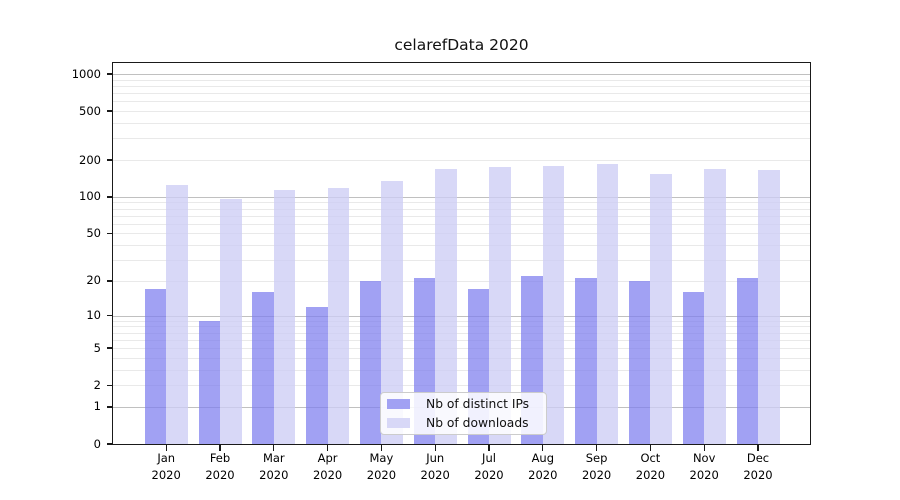 This screenshot has width=900, height=500. Describe the element at coordinates (274, 466) in the screenshot. I see `x-tick-label: Mar 2020` at that location.